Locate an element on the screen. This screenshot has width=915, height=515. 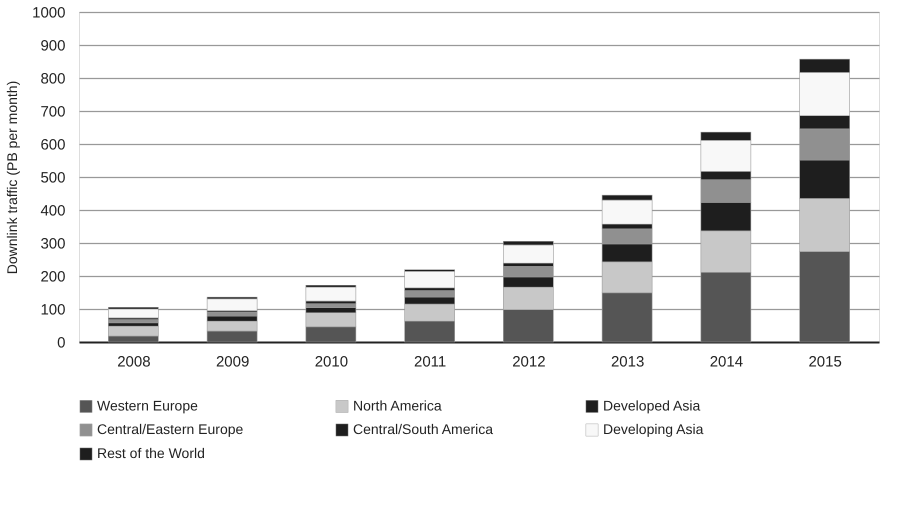
legend-label: Western Europe is located at coordinates (147, 405).